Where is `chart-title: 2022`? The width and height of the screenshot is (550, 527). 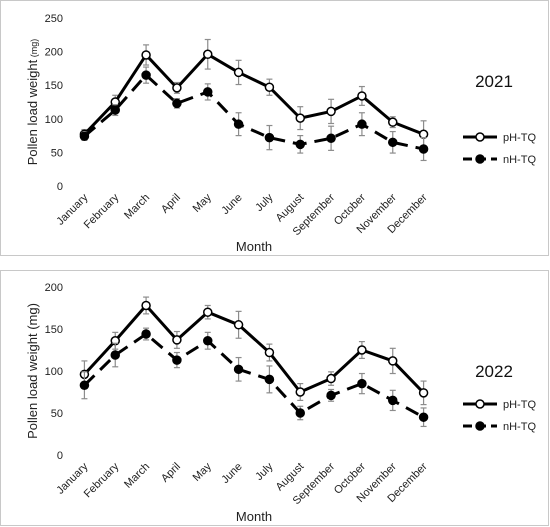
chart-title: 2022 is located at coordinates (494, 371).